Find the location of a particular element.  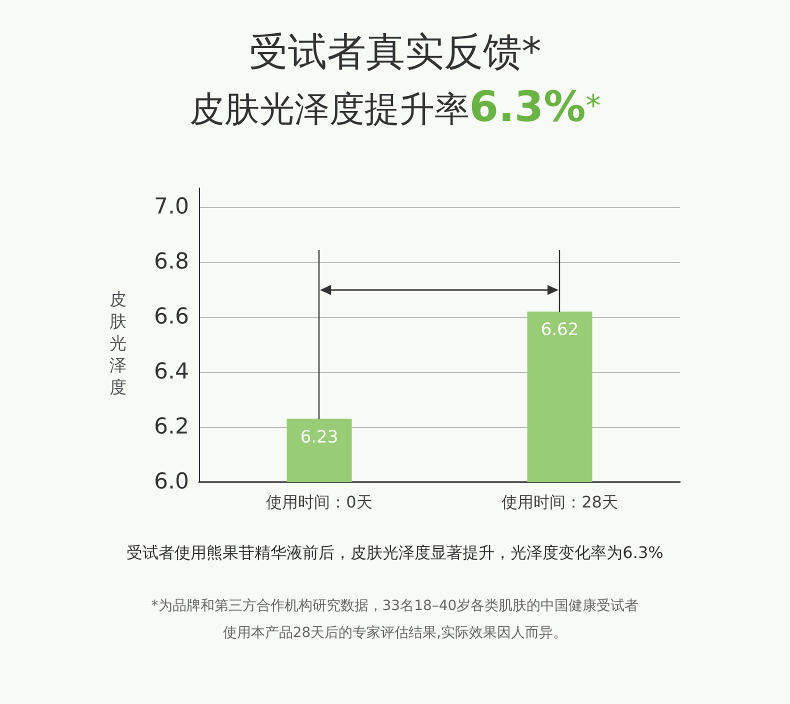

y-tick-label: 6.0 is located at coordinates (171, 482).